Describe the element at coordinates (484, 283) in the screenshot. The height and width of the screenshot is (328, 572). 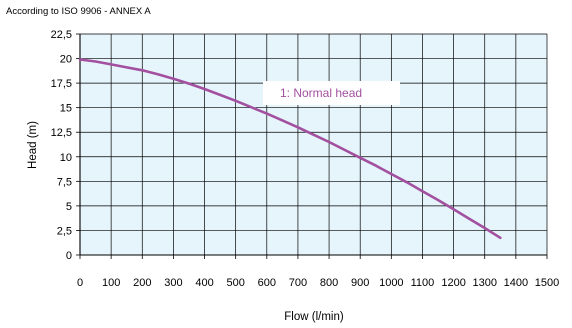
I see `x-tick-label: 1300` at that location.